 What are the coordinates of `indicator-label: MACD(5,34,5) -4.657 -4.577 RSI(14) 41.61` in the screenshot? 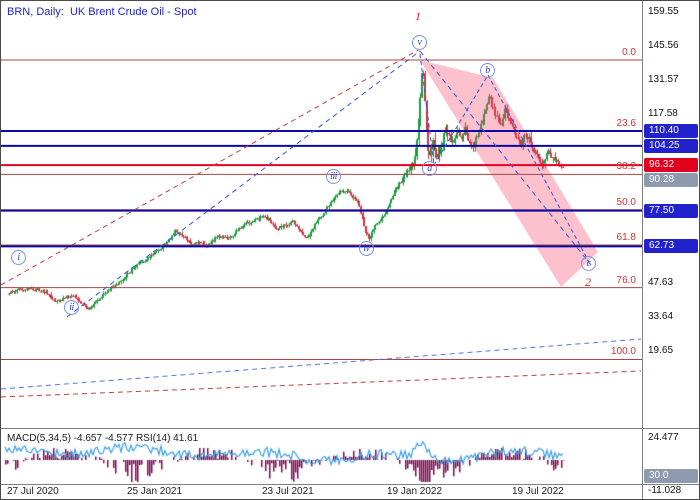 It's located at (103, 438).